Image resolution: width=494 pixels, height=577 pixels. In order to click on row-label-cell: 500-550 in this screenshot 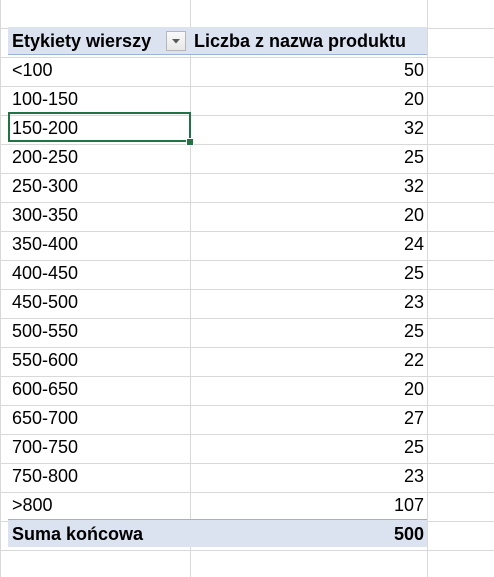, I will do `click(45, 331)`.